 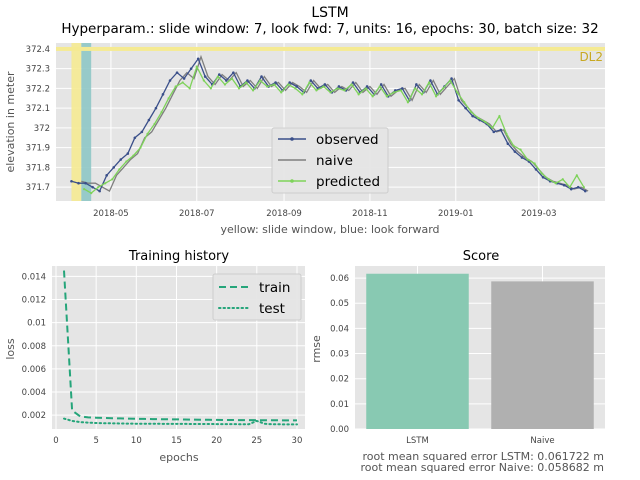 I want to click on main-y-tick-label: 371.8, so click(x=38, y=168).